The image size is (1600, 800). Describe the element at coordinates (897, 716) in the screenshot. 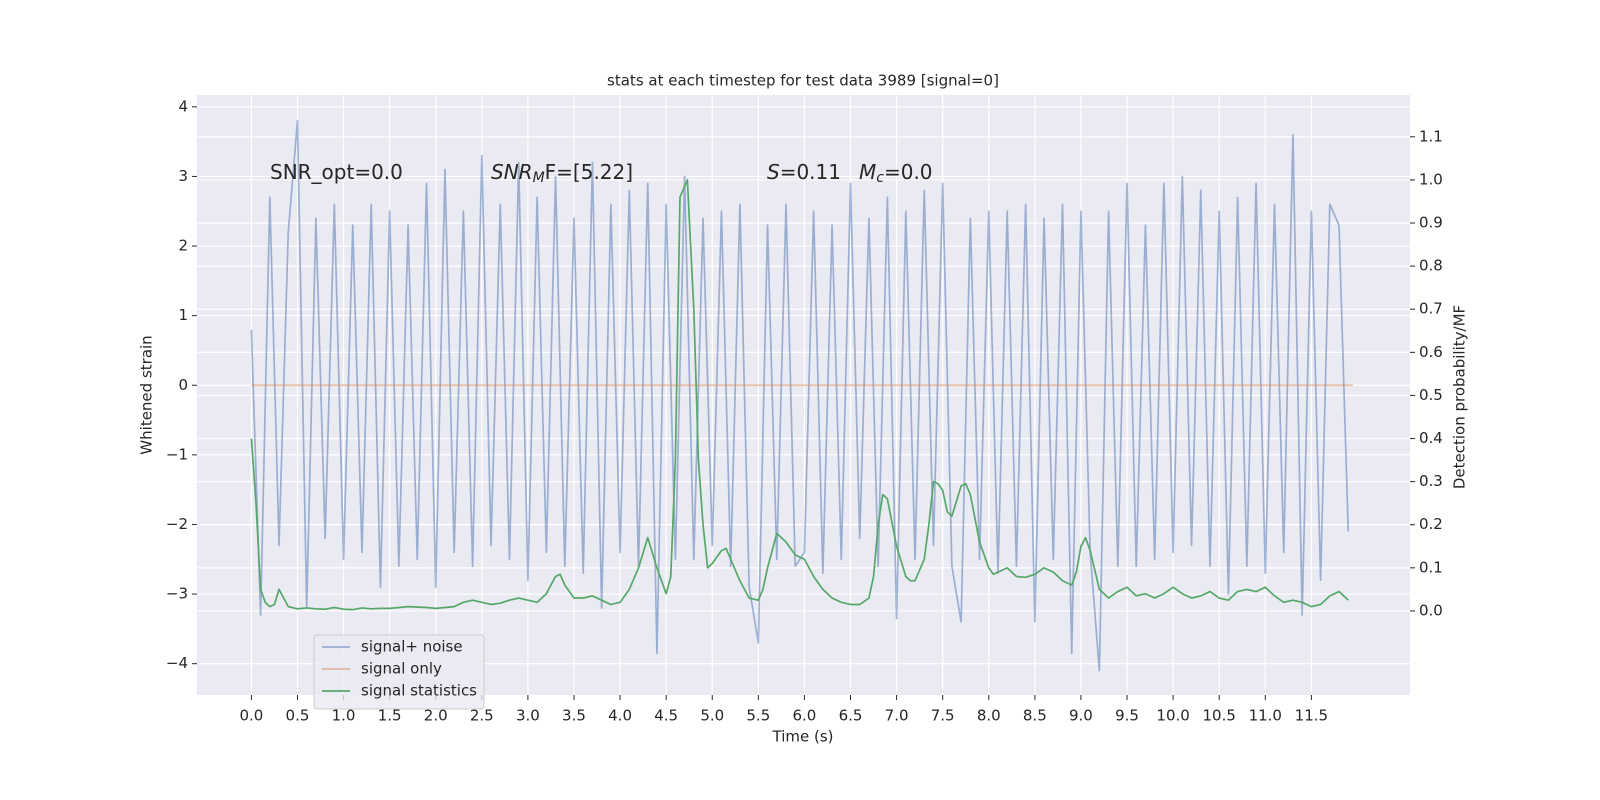

I see `x-tick-label: 7.0` at that location.